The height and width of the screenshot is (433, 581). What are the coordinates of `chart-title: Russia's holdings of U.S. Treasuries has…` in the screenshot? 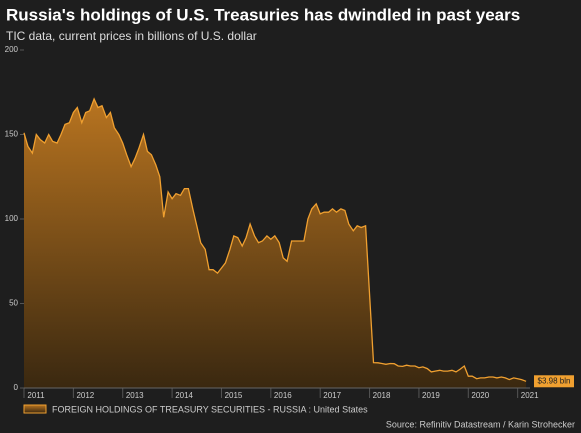 It's located at (263, 14).